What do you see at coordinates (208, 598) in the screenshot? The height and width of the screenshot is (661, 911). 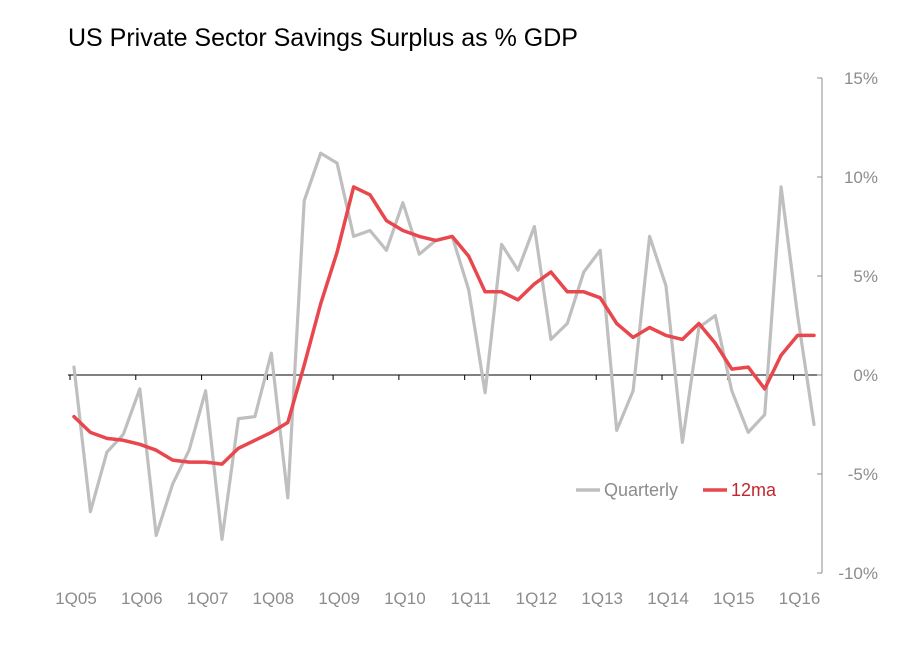 I see `x-tick-label: 1Q07` at bounding box center [208, 598].